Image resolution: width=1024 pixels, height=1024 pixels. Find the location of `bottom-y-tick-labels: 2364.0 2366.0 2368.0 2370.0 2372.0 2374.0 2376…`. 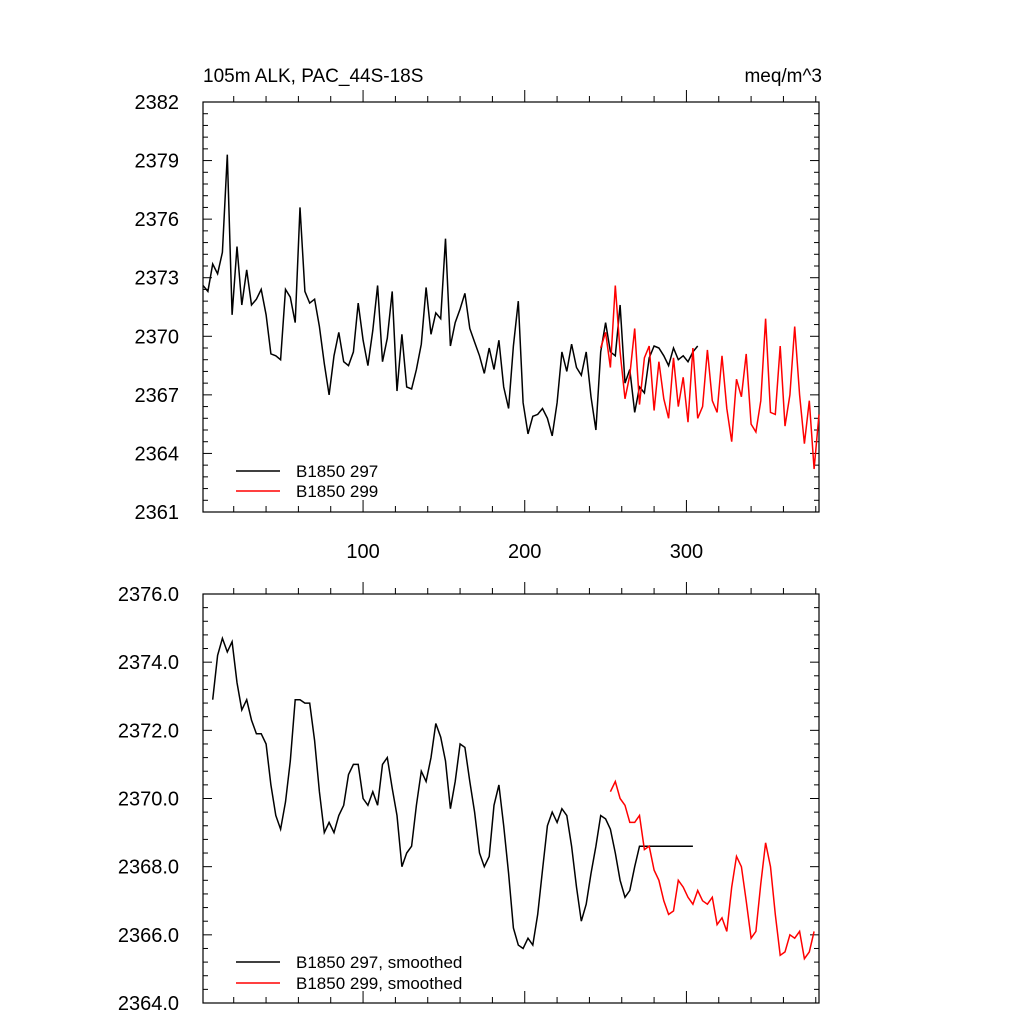

bottom-y-tick-labels: 2364.0 2366.0 2368.0 2370.0 2372.0 2374.0 2376… is located at coordinates (148, 799).